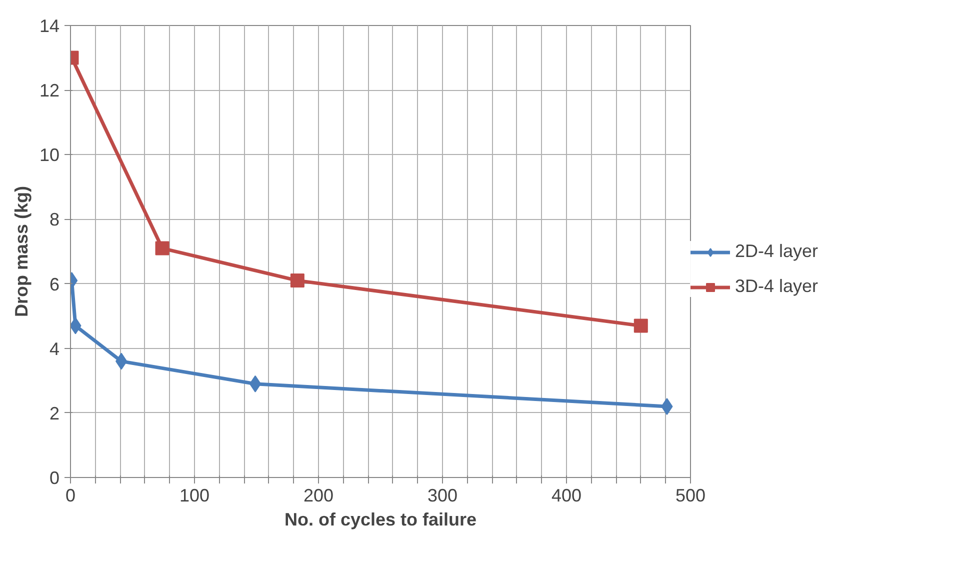  Describe the element at coordinates (54, 478) in the screenshot. I see `y-tick-label: 0` at that location.